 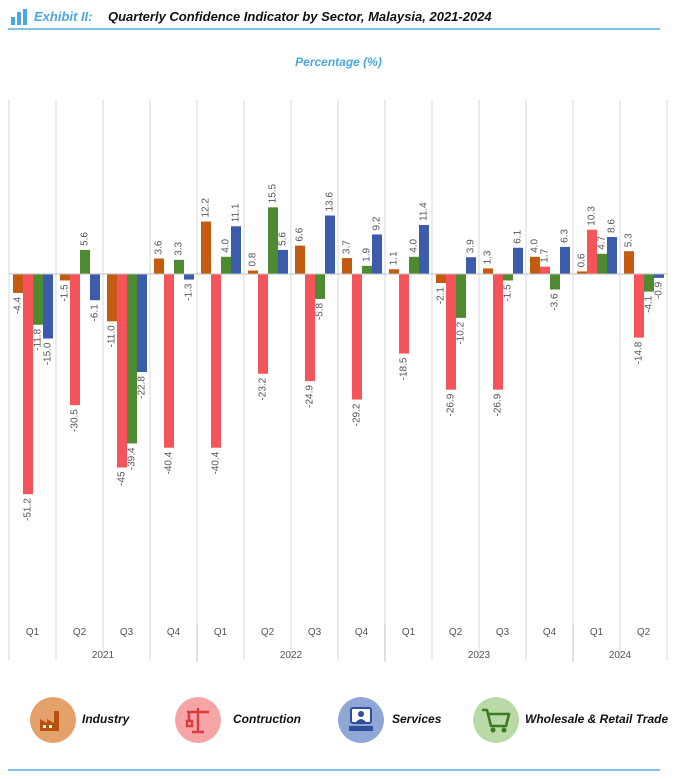 What do you see at coordinates (33, 632) in the screenshot?
I see `x-tick-label: Q1` at bounding box center [33, 632].